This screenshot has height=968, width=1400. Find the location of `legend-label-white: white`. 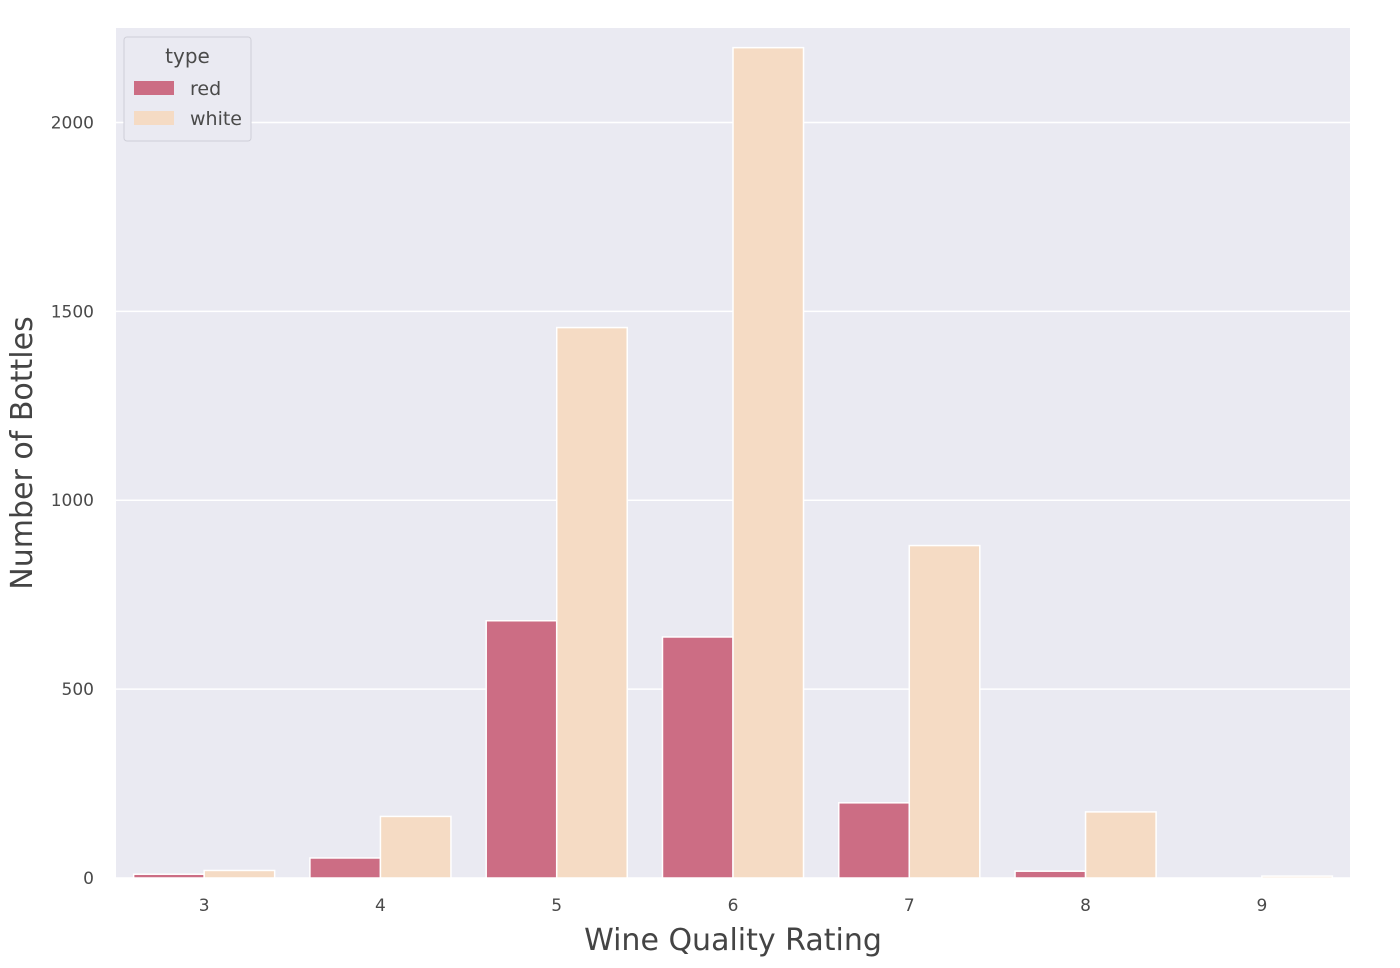

legend-label-white: white is located at coordinates (216, 119).